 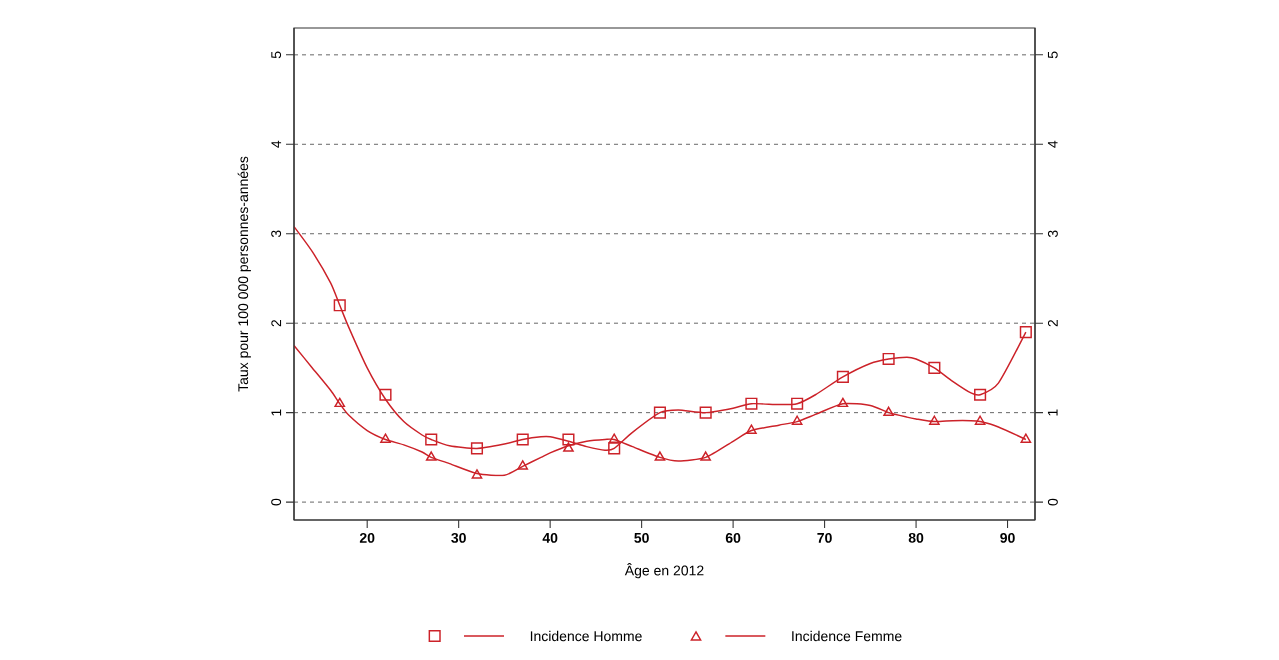 I want to click on x-tick-label: 90, so click(x=1007, y=537).